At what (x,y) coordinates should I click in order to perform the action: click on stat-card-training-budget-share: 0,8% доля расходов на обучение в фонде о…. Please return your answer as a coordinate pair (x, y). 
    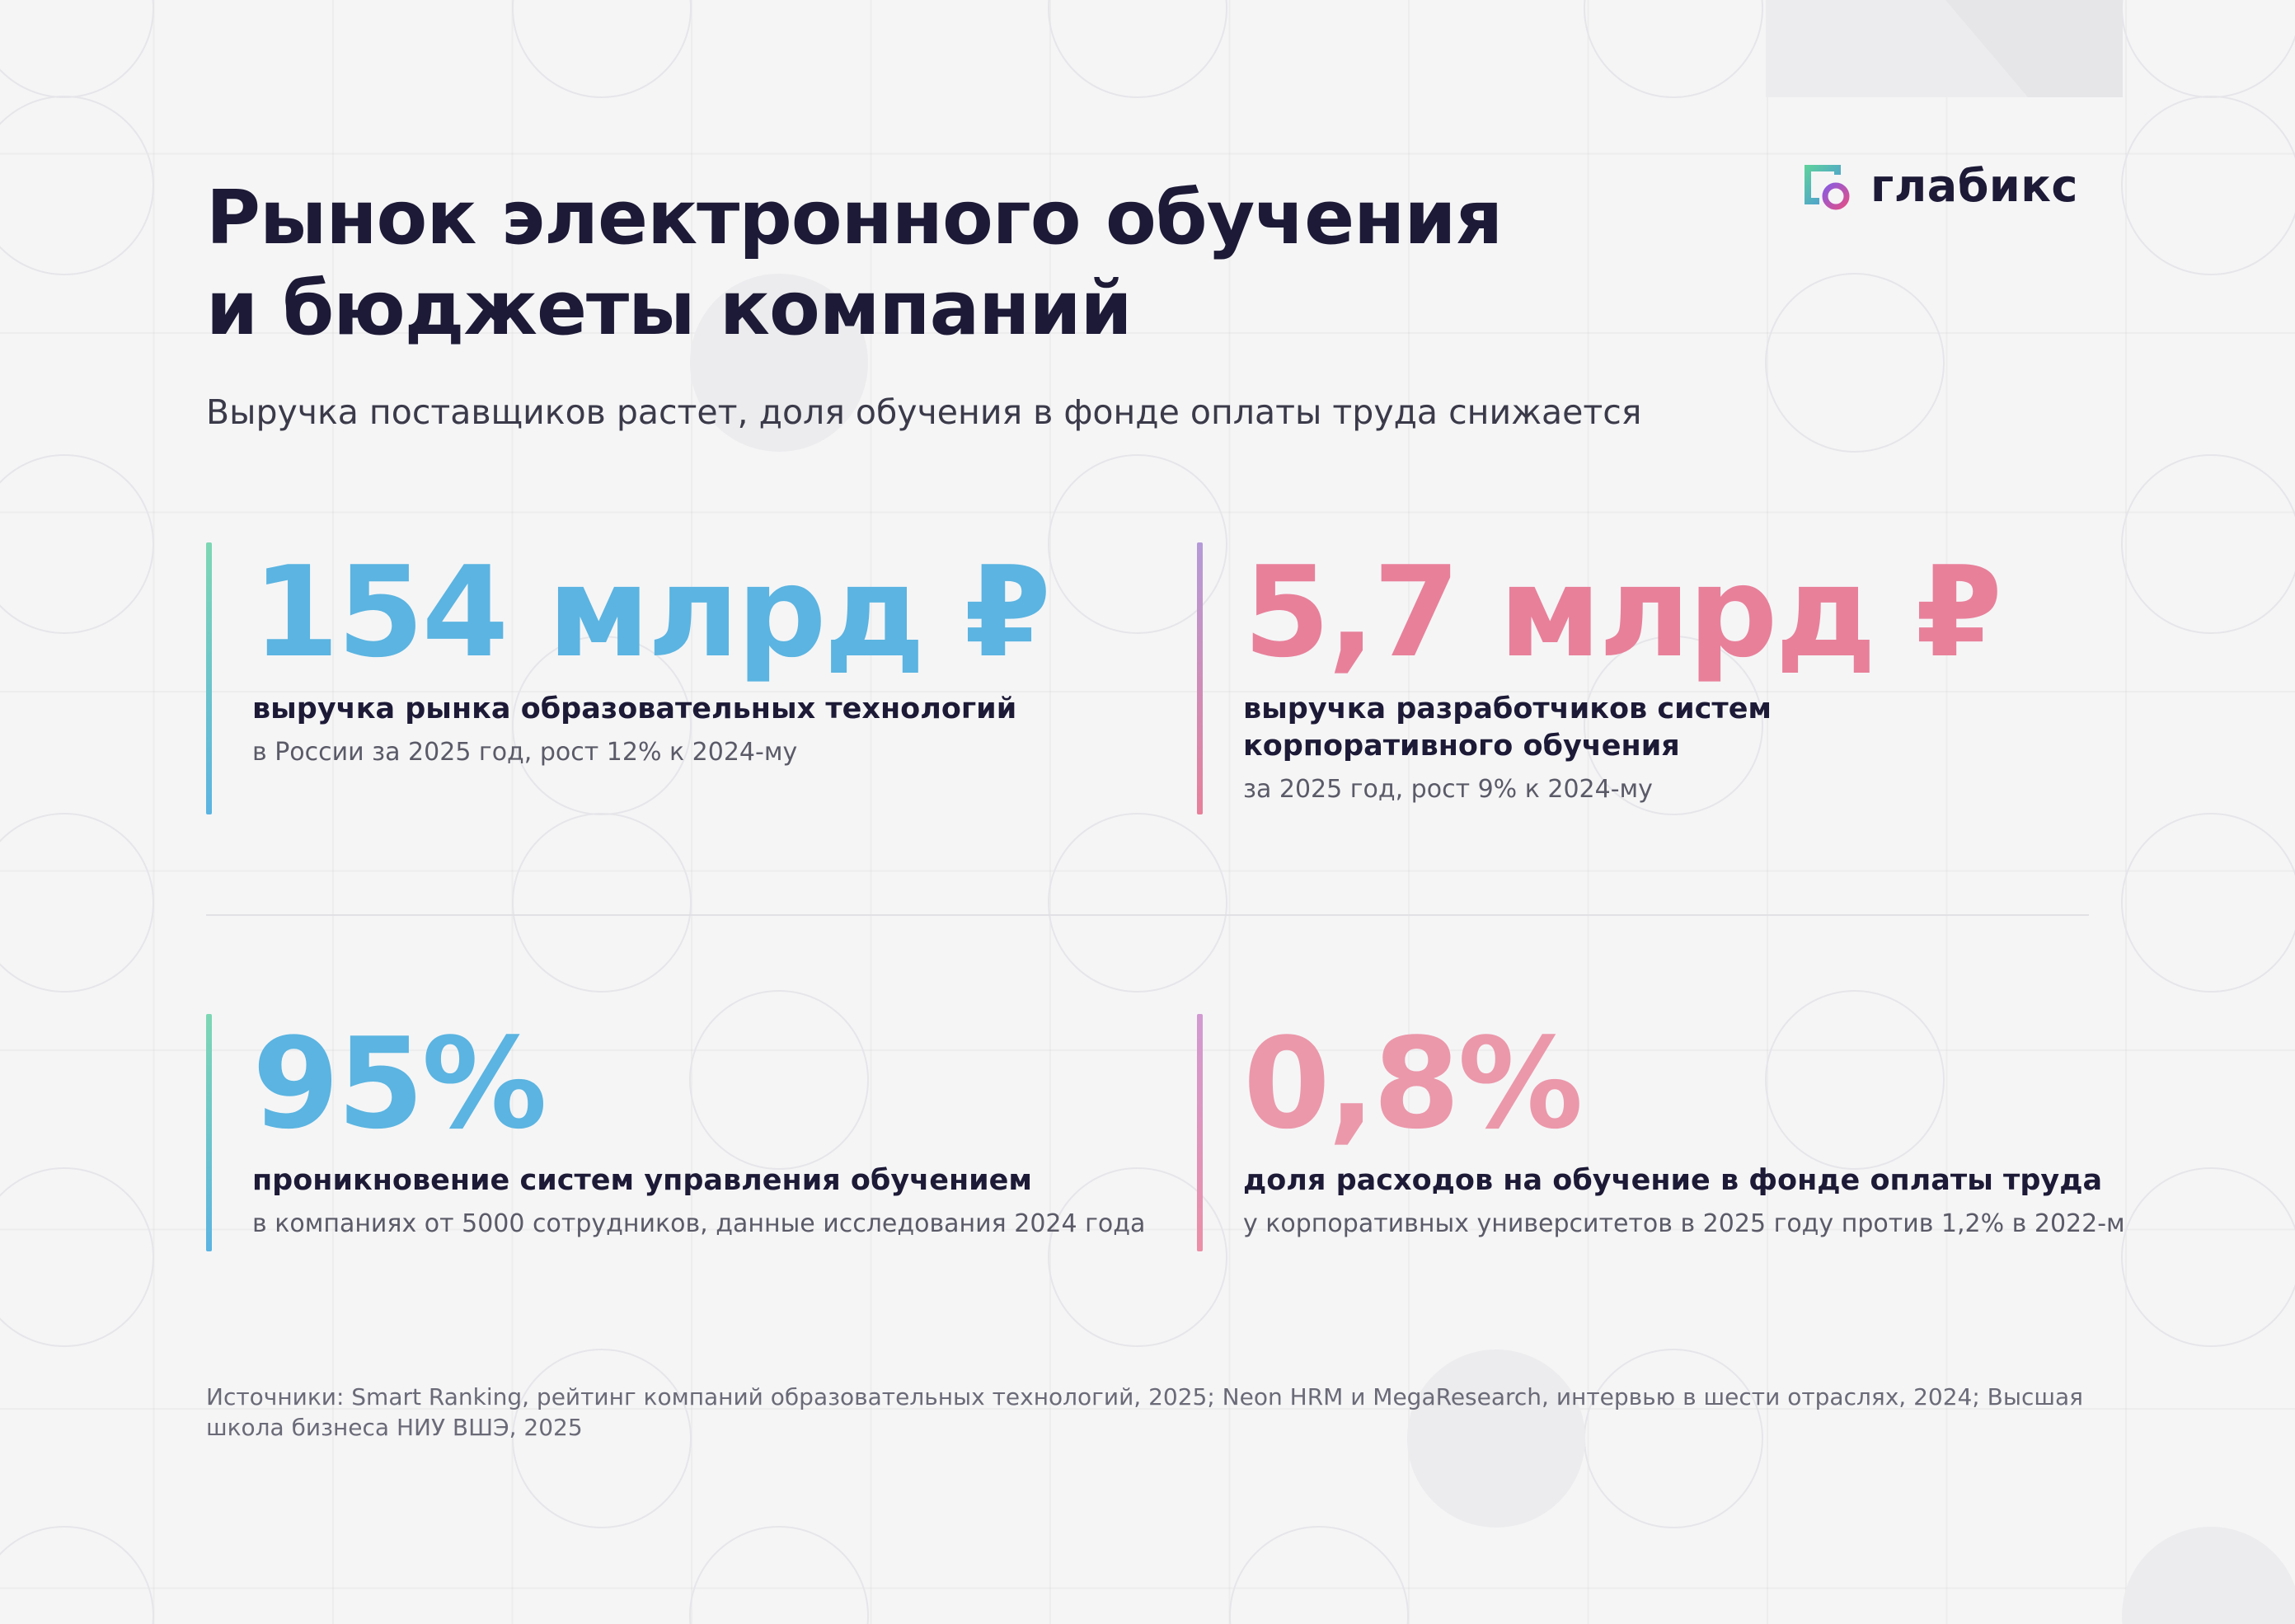
    Looking at the image, I should click on (1686, 1133).